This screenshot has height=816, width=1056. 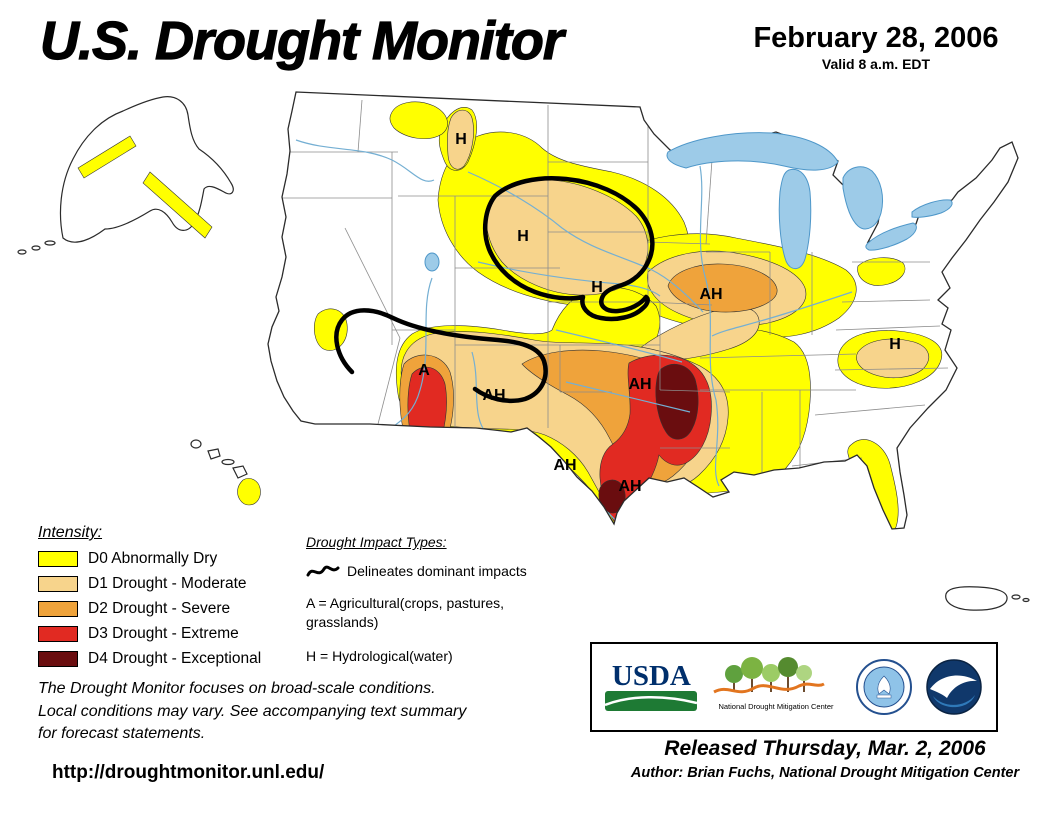 I want to click on impact-delineates: Delineates dominant impacts, so click(x=437, y=571).